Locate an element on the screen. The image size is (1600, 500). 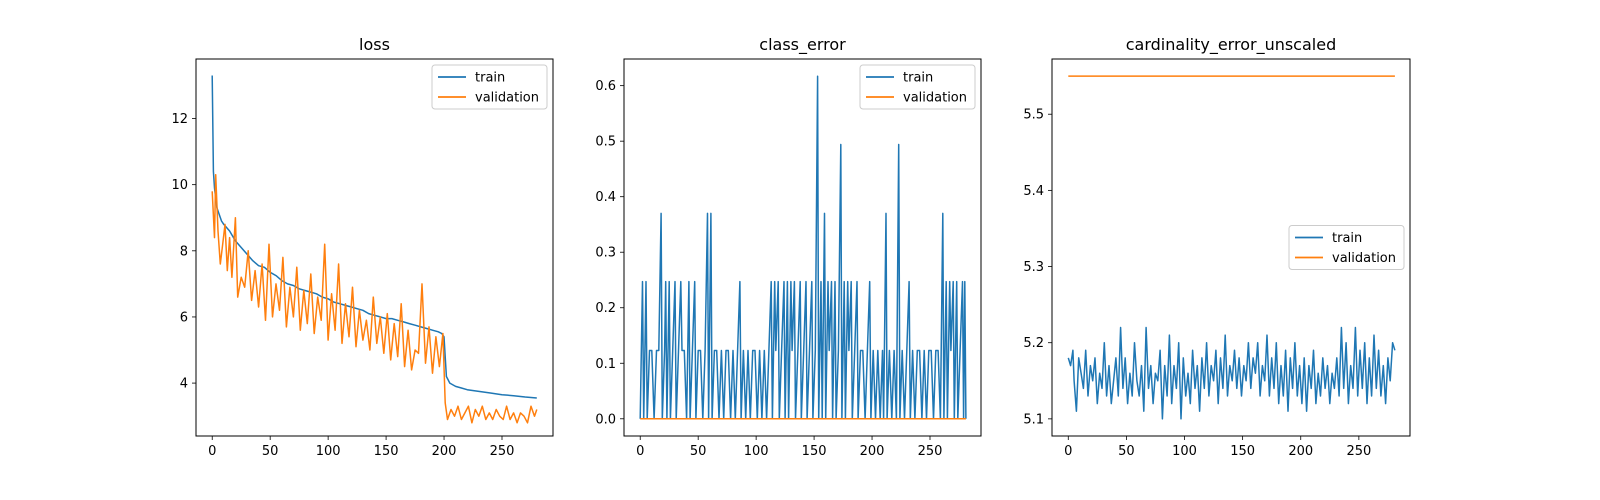
y-tick-label: 5.3 is located at coordinates (1033, 267).